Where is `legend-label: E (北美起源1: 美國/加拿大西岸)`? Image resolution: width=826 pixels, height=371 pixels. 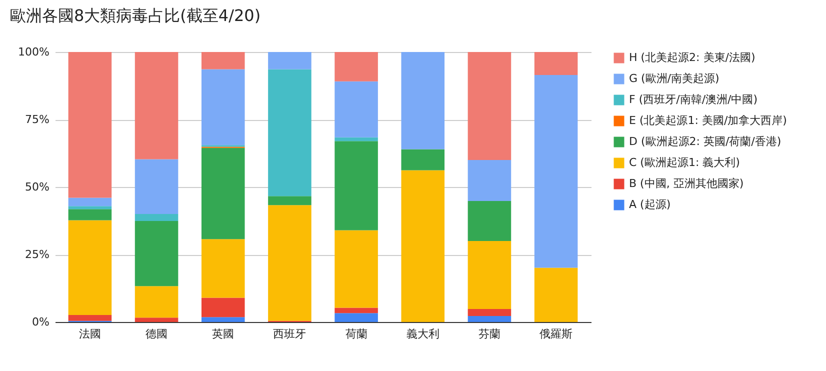 legend-label: E (北美起源1: 美國/加拿大西岸) is located at coordinates (708, 120).